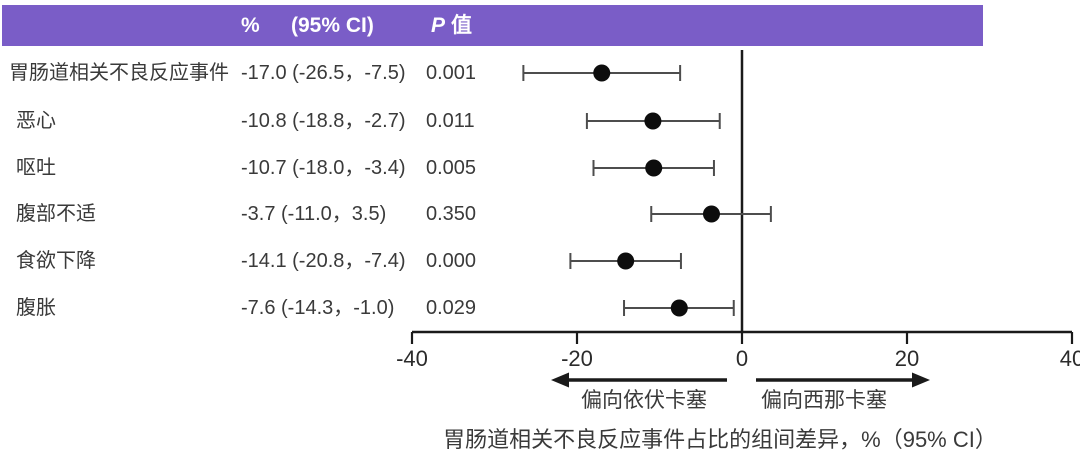 The width and height of the screenshot is (1080, 467). Describe the element at coordinates (332, 25) in the screenshot. I see `header-ci-label: (95% CI)` at that location.